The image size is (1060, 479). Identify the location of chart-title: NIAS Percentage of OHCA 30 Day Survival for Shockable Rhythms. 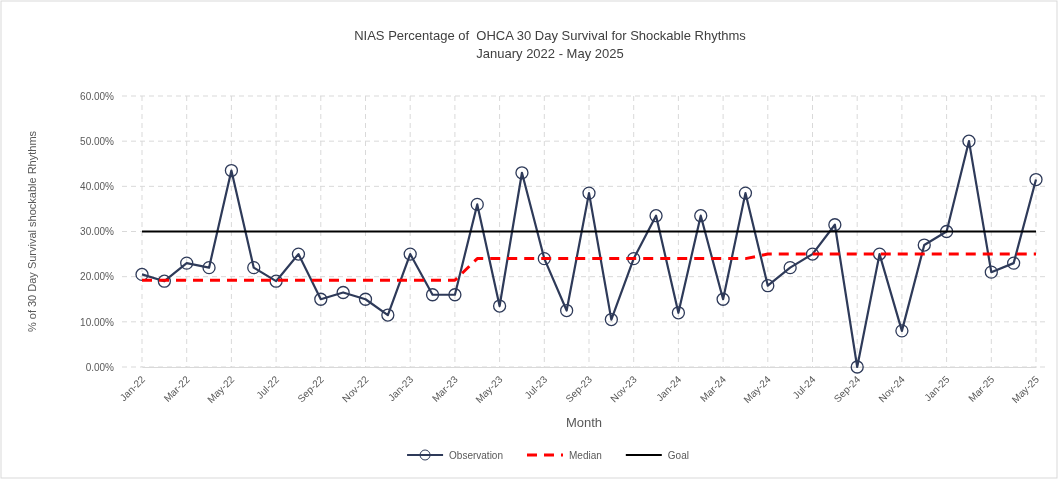
(550, 35).